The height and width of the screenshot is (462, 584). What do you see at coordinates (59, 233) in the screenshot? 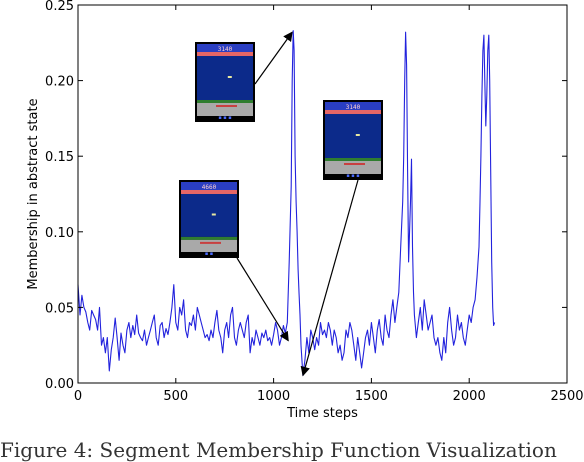
I see `y-tick-label: 0.10` at bounding box center [59, 233].